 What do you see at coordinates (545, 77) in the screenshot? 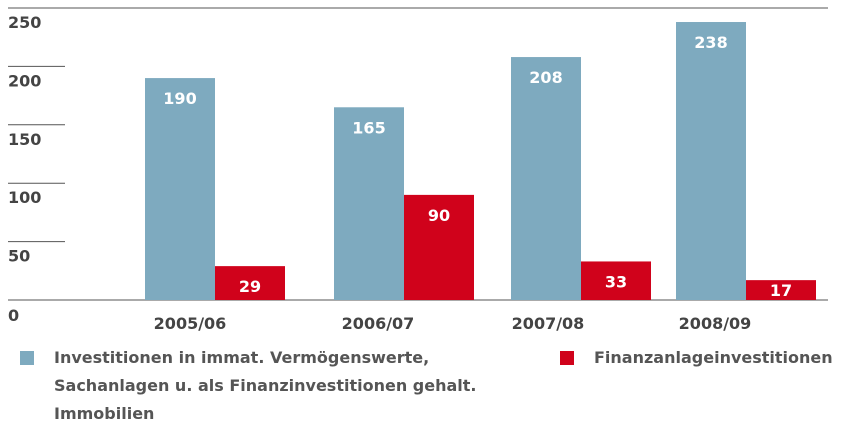
I see `value-label: 208` at bounding box center [545, 77].